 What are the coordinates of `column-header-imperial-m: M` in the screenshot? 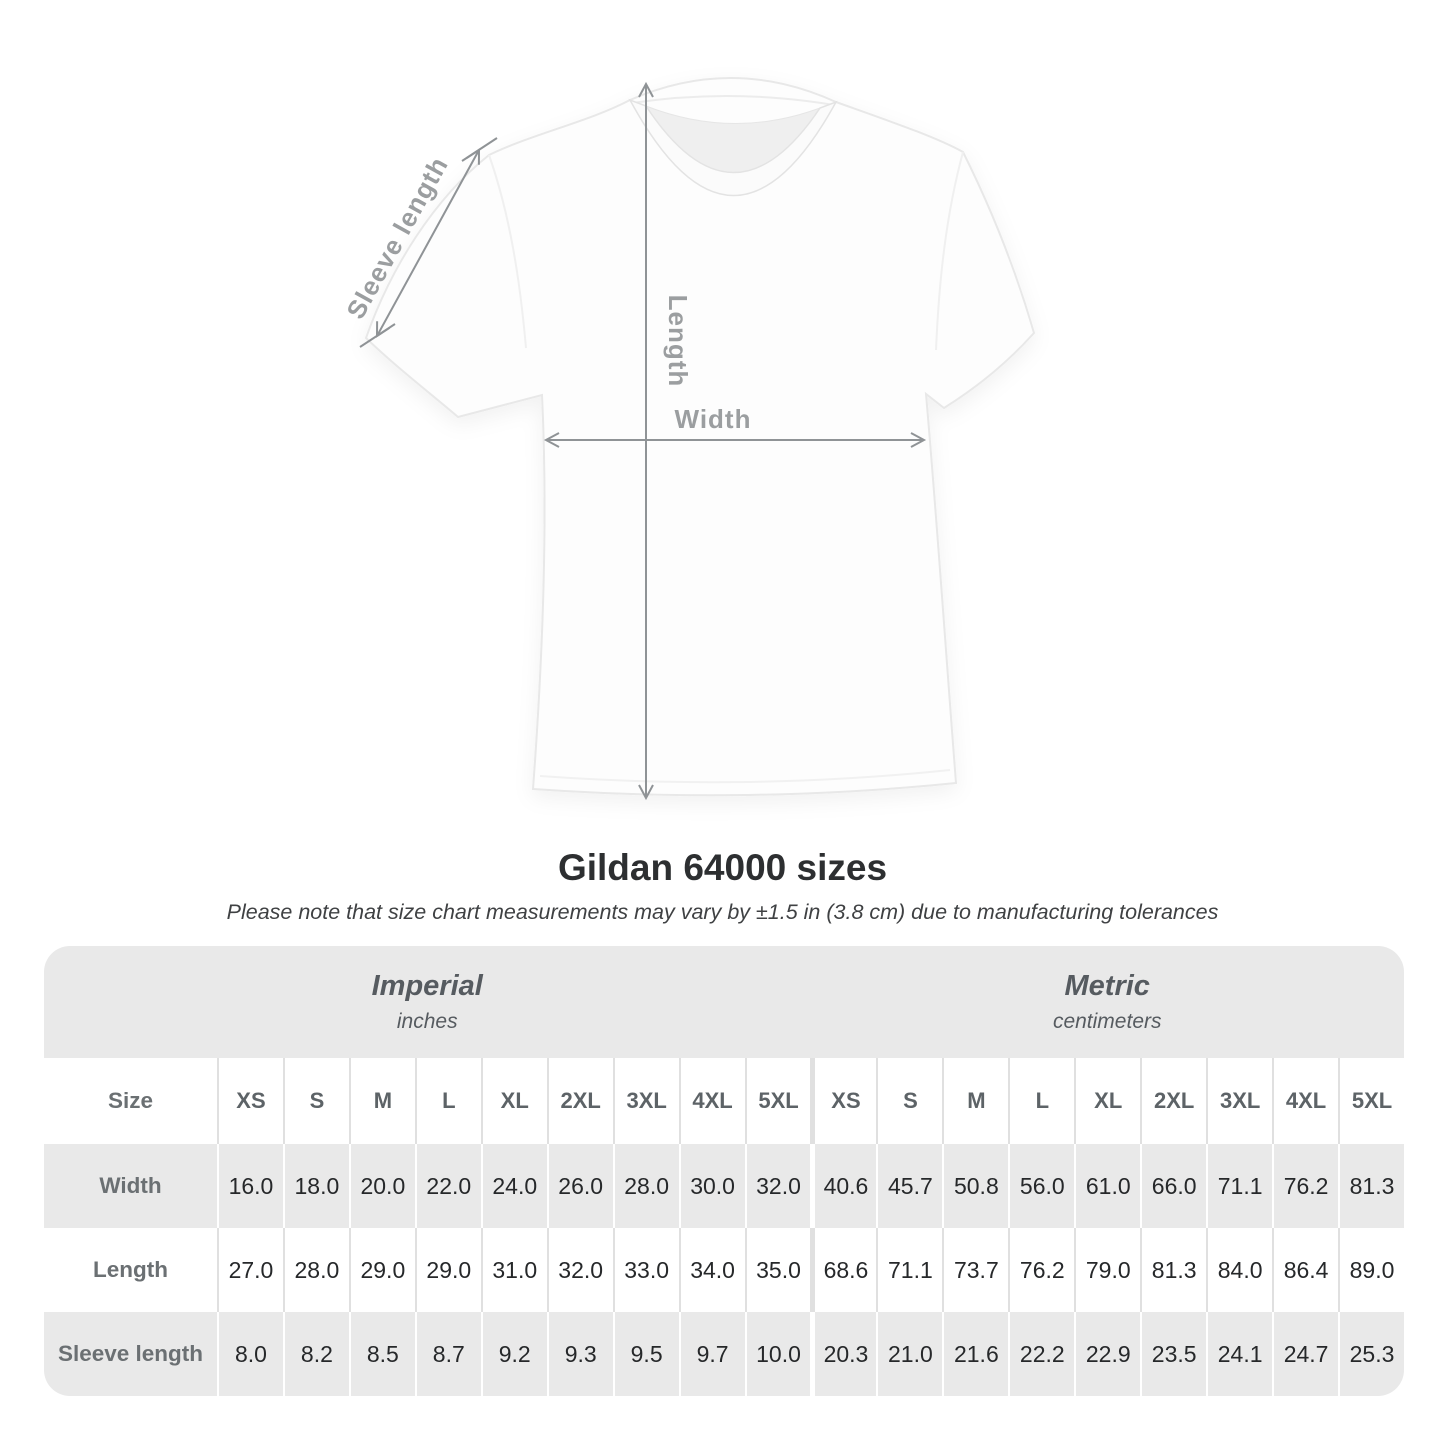 It's located at (381, 1101).